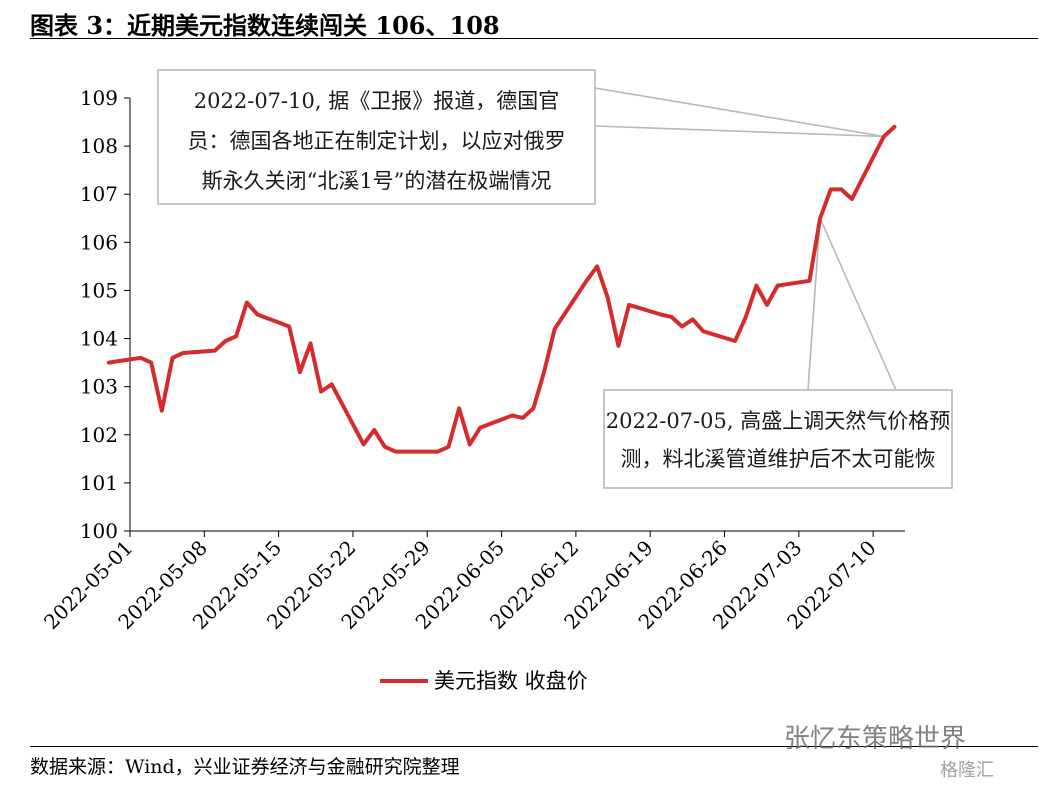  I want to click on y-tick-label: 100, so click(99, 531).